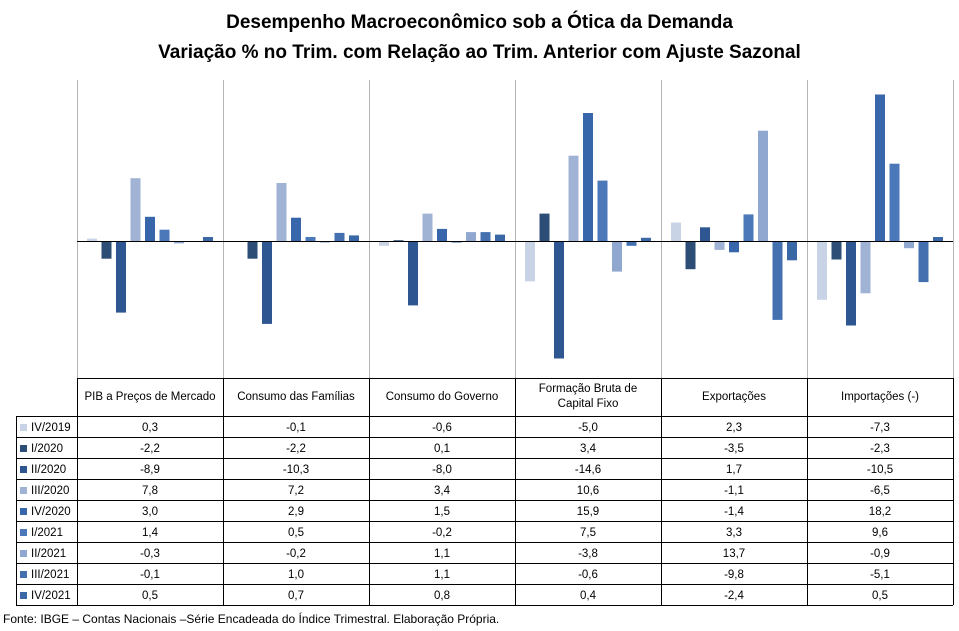 This screenshot has width=959, height=631. I want to click on legend-entry: I/2020, so click(47, 448).